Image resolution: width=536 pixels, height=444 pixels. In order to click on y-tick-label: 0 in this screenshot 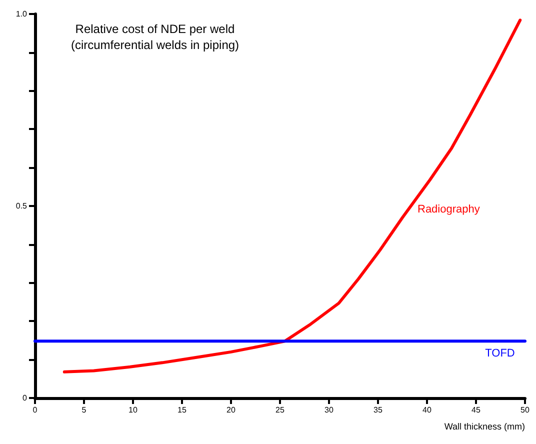, I will do `click(25, 398)`.